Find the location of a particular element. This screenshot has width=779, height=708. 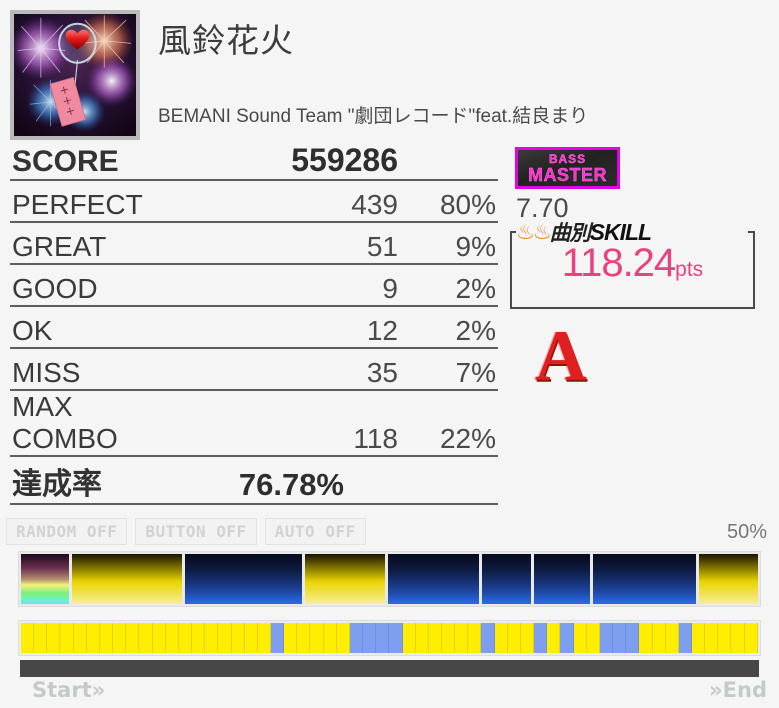

album-jacket is located at coordinates (75, 75).